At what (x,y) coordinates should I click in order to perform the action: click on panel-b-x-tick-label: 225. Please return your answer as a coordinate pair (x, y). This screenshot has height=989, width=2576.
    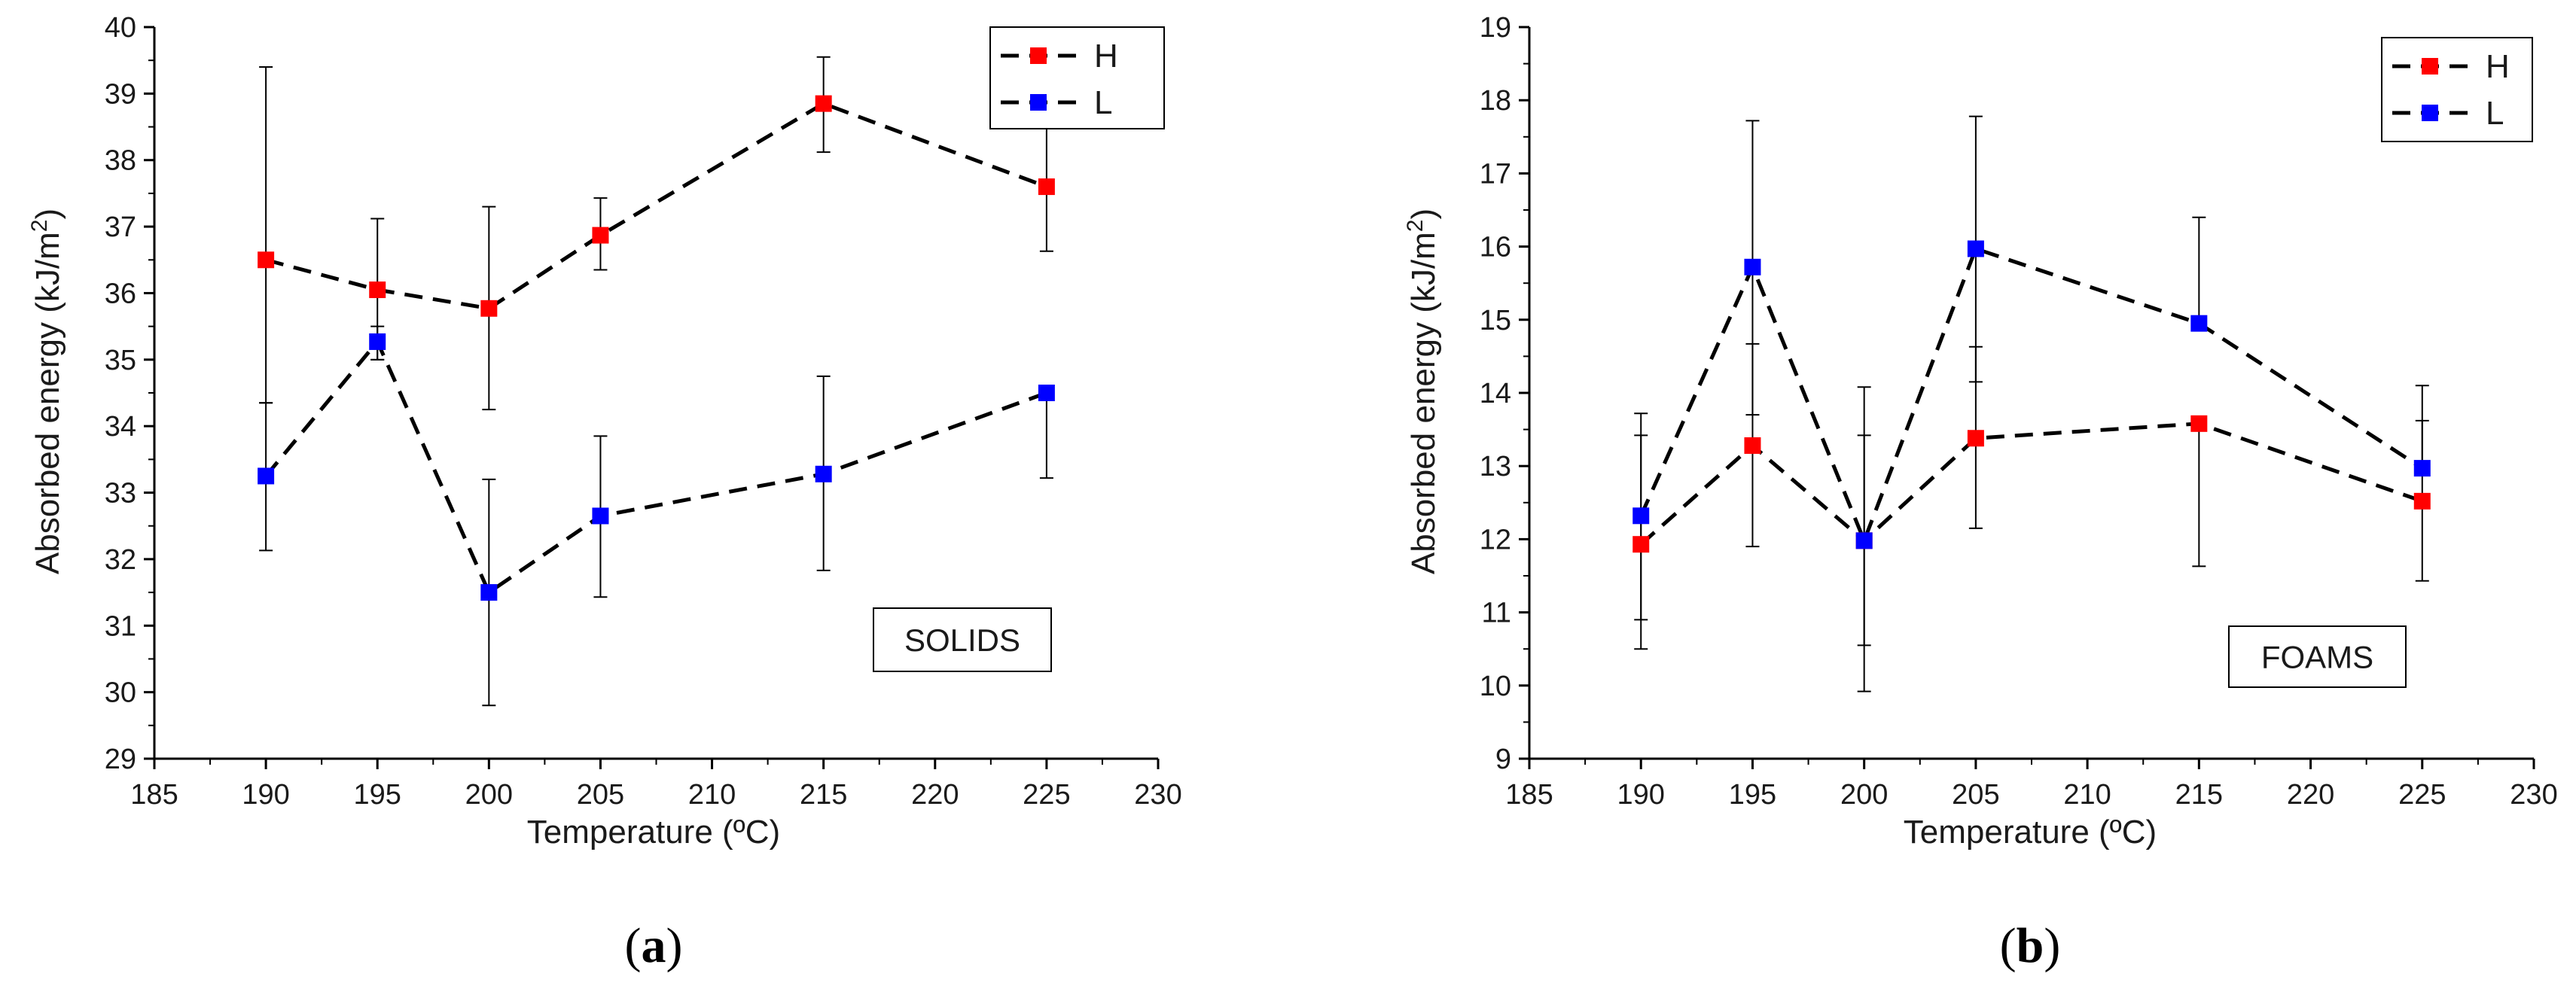
    Looking at the image, I should click on (2422, 795).